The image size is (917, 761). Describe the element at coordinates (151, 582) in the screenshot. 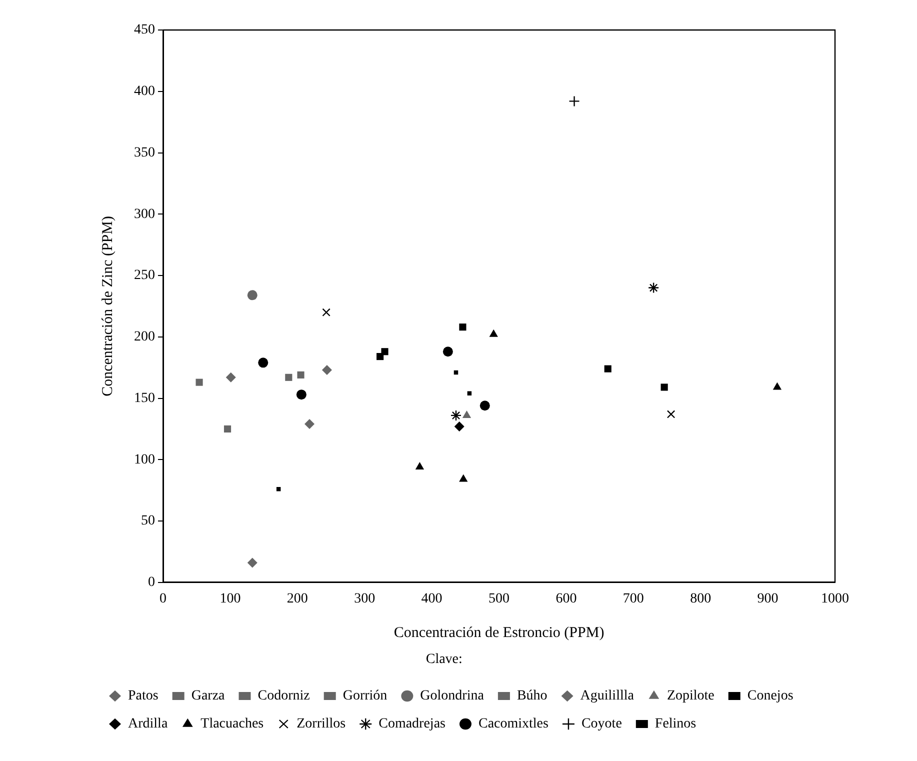

I see `y-tick-label: 0` at that location.